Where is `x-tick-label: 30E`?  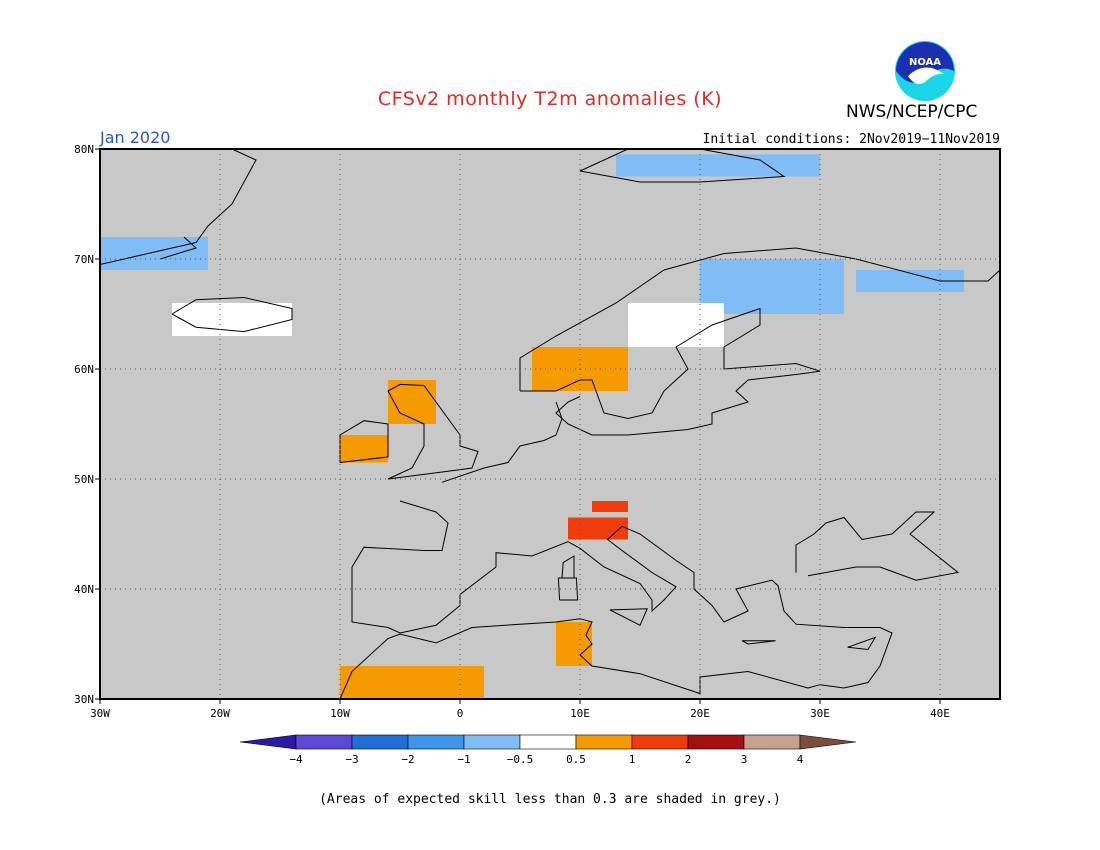 x-tick-label: 30E is located at coordinates (820, 713).